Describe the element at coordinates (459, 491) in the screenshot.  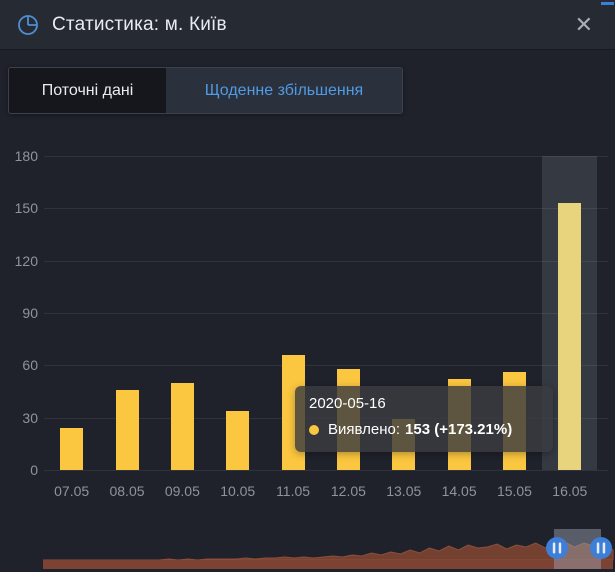
I see `x-tick-label: 14.05` at that location.